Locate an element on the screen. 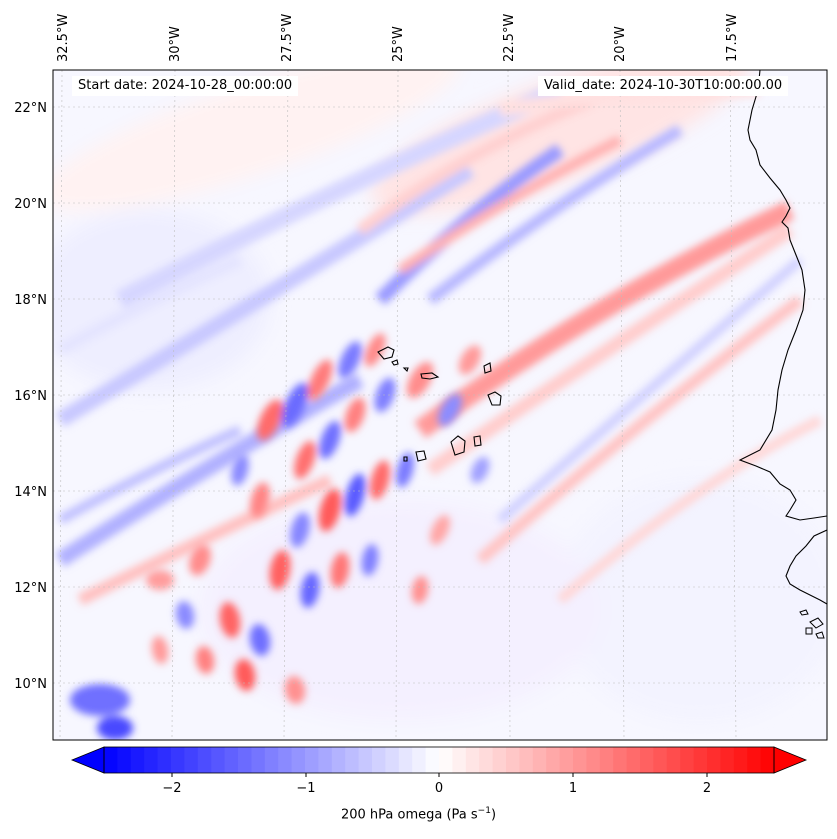 This screenshot has height=839, width=837. lon-tick-label: 30°W is located at coordinates (175, 44).